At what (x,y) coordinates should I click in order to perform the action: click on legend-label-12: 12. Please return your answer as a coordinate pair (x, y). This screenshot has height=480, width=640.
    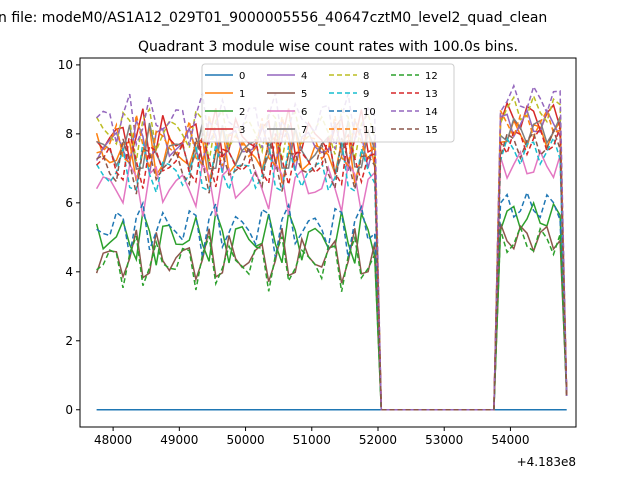
    Looking at the image, I should click on (431, 76).